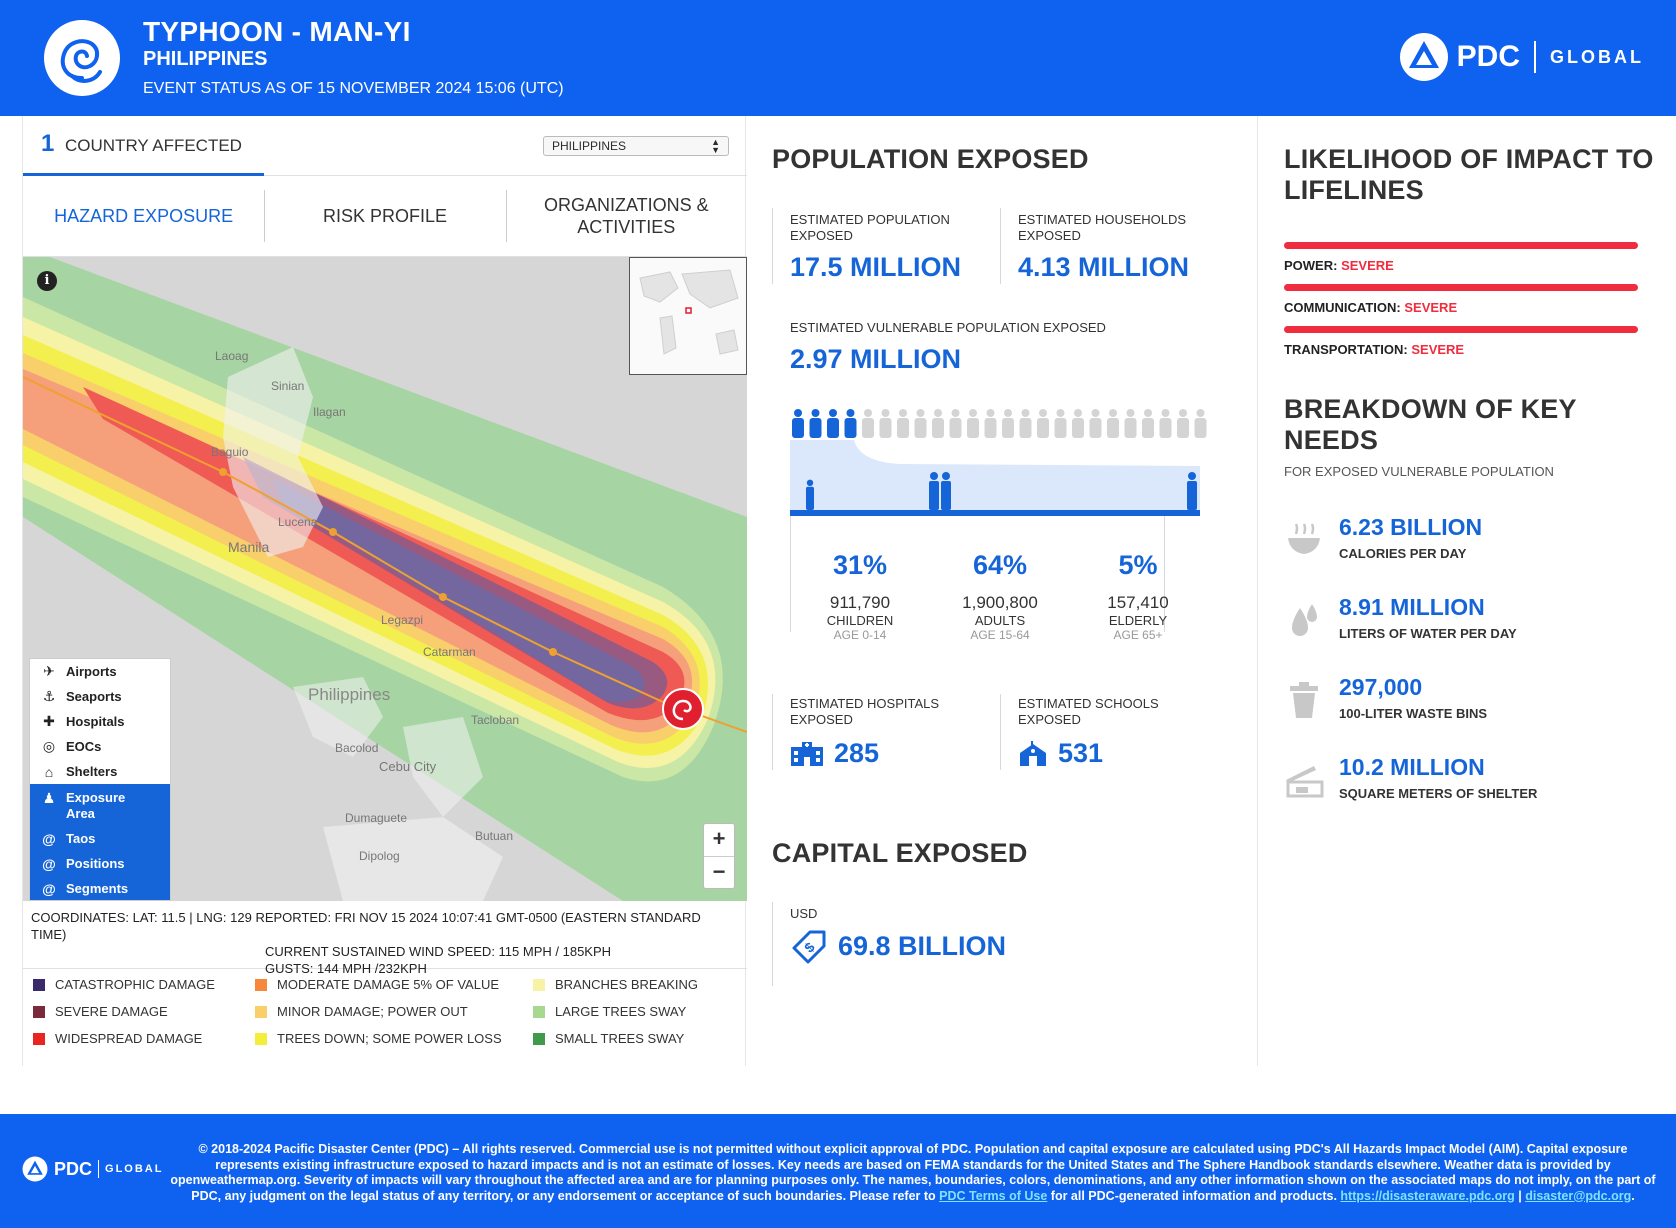 The width and height of the screenshot is (1676, 1228). What do you see at coordinates (626, 216) in the screenshot?
I see `tab-organizations-activities: ORGANIZATIONS & ACTIVITIES` at bounding box center [626, 216].